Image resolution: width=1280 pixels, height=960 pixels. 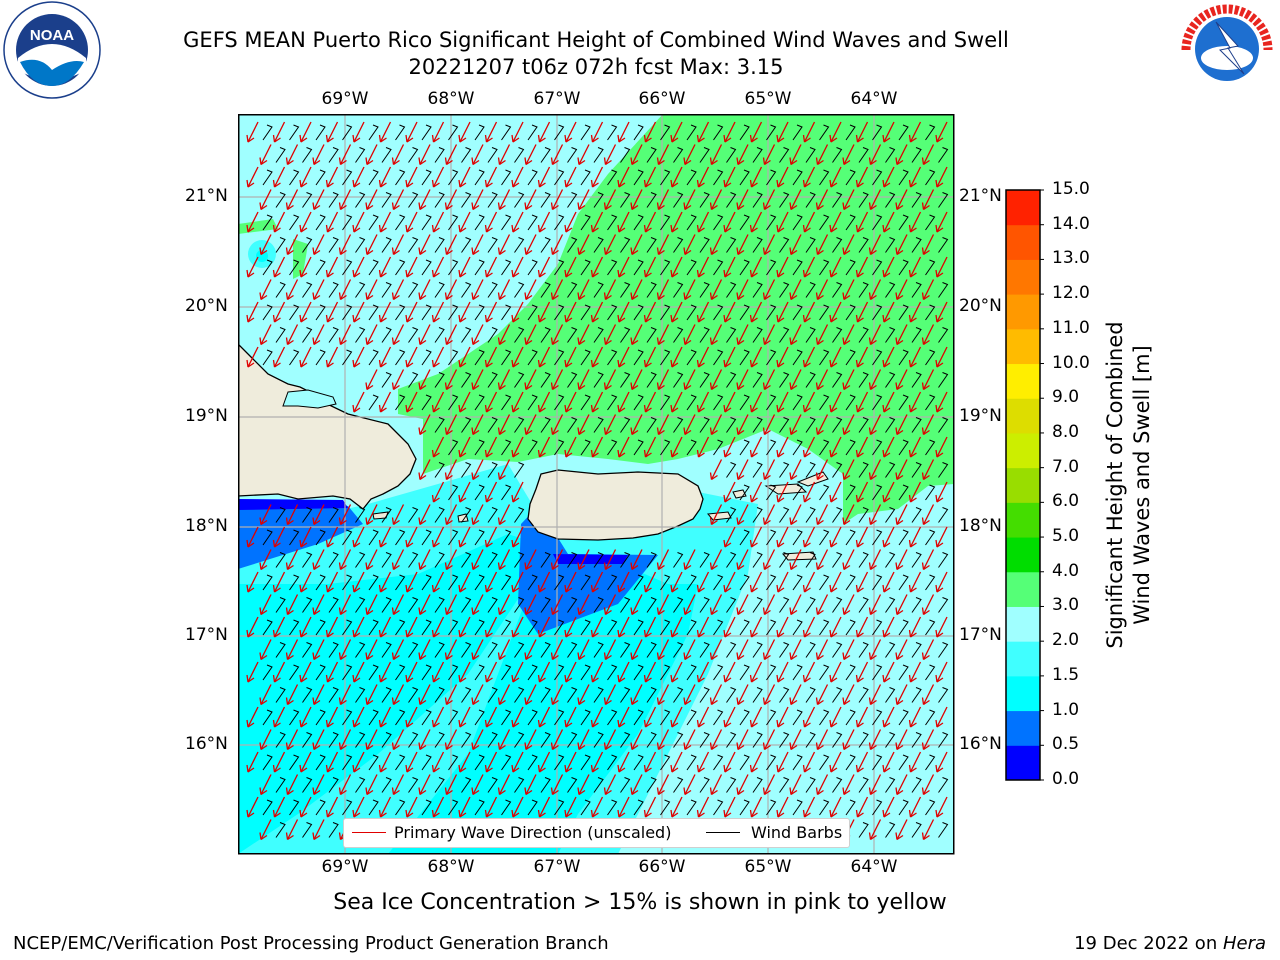 What do you see at coordinates (557, 867) in the screenshot?
I see `lon-label-bottom-67w: 67°W` at bounding box center [557, 867].